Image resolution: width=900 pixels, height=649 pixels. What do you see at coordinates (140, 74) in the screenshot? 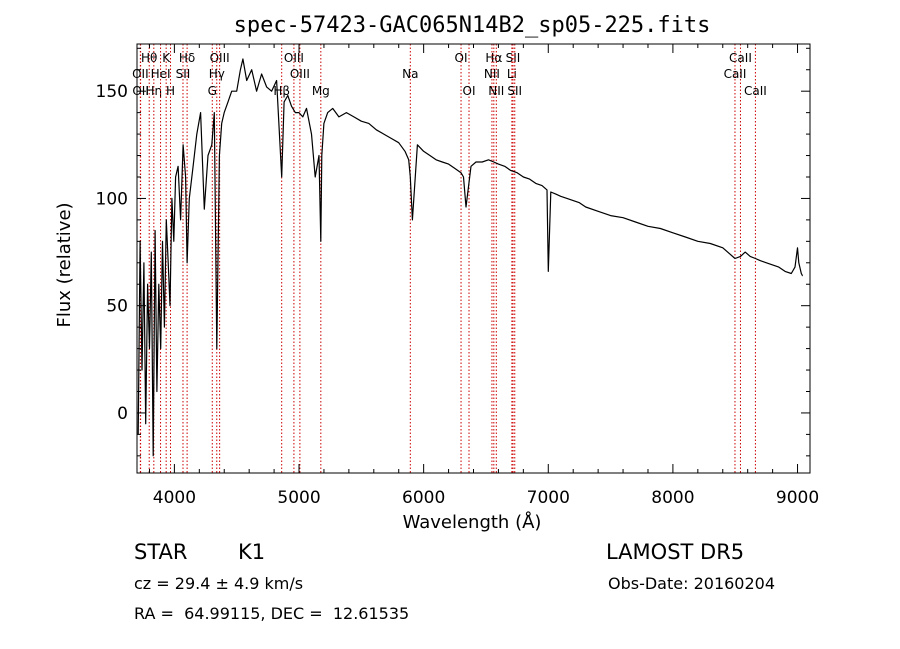
I see `line-label-1: OII` at bounding box center [140, 74].